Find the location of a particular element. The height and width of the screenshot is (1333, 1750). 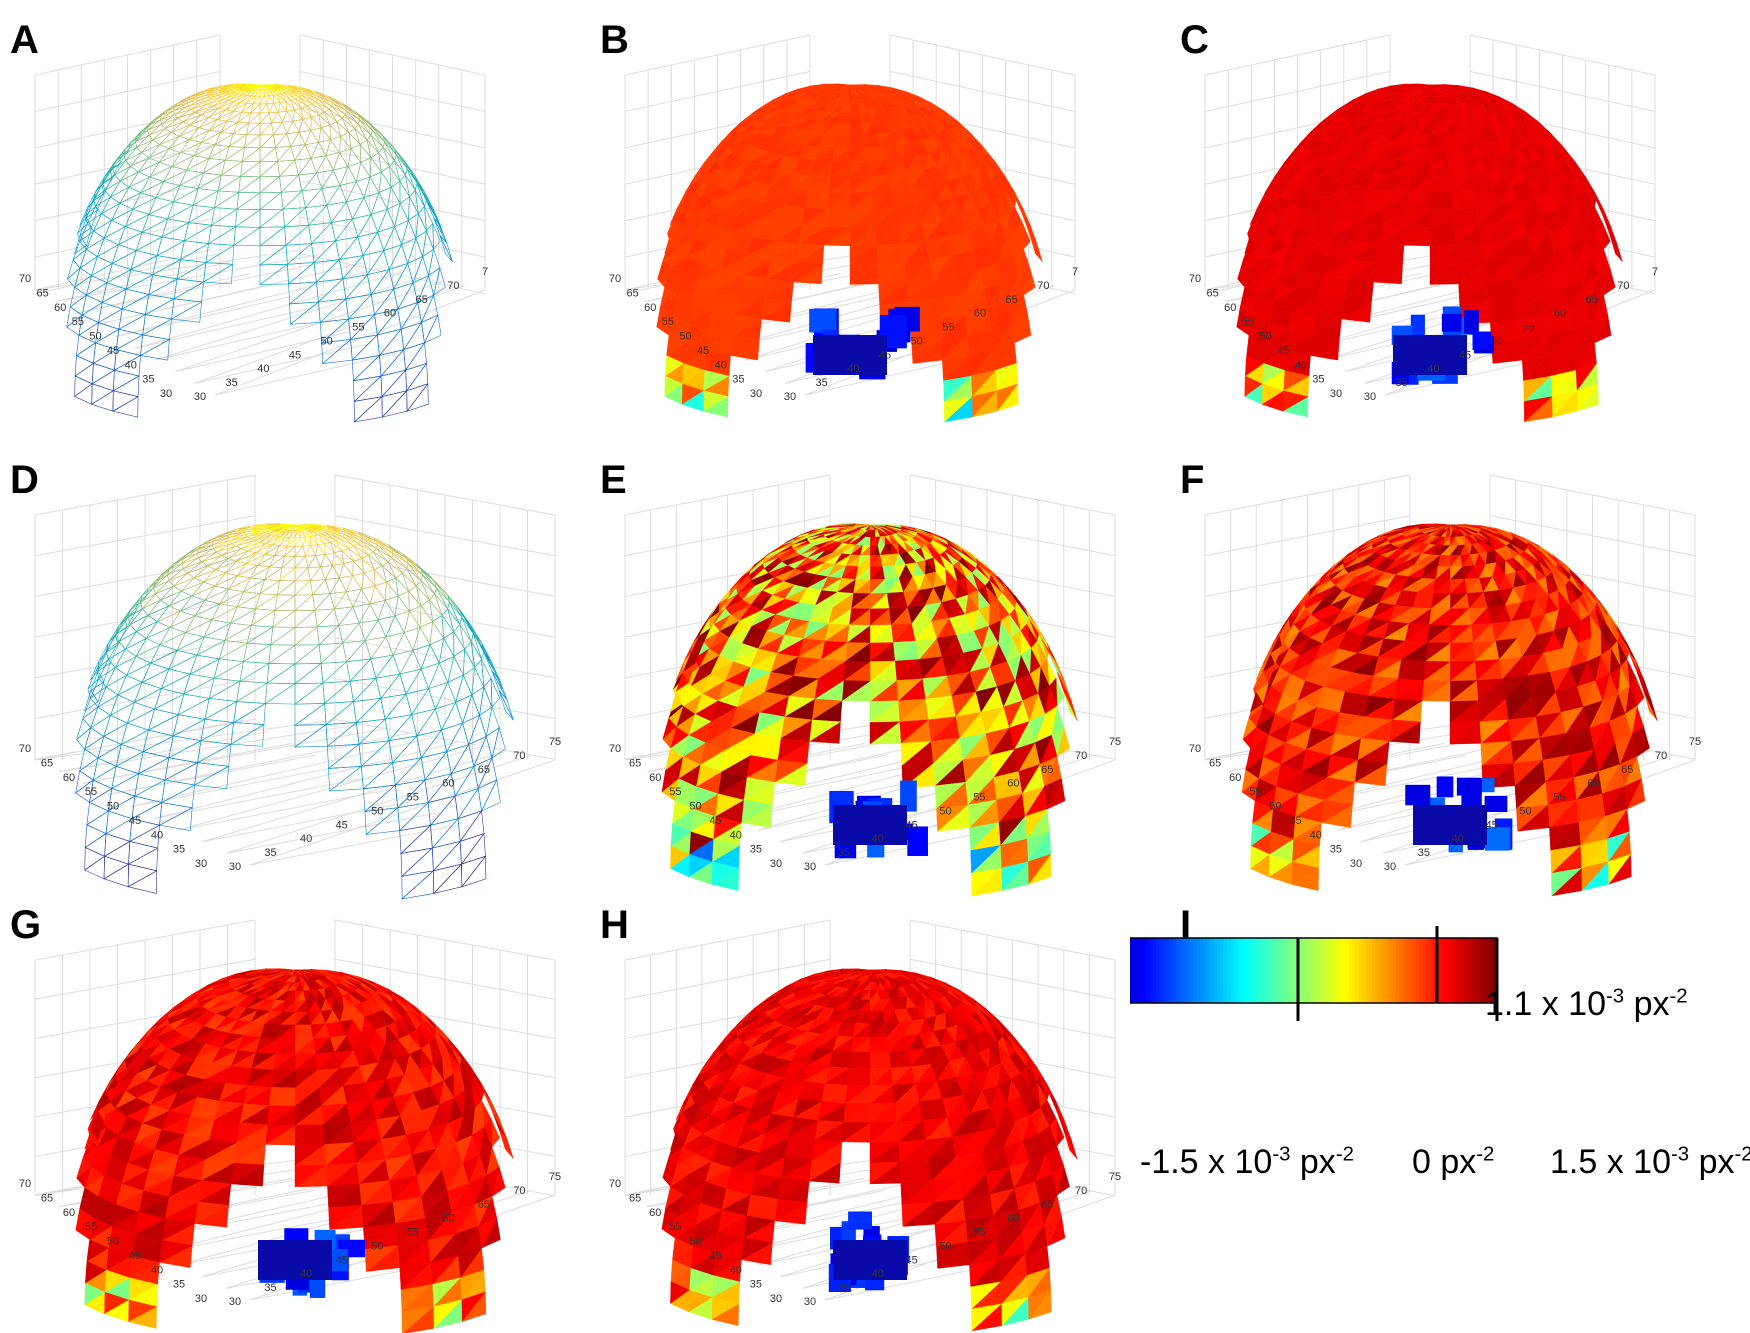

dome-plot-f: 70 65 60 55 50 45 40 35 30 30 35 40 45 50 55 60 65 70 75 is located at coordinates (1445, 685).